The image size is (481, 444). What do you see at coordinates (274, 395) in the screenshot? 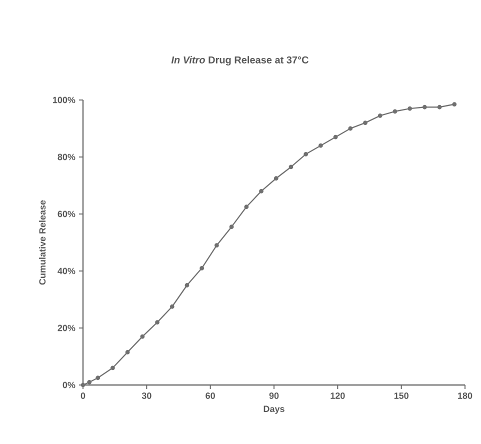
I see `x-tick-label: 90` at bounding box center [274, 395].